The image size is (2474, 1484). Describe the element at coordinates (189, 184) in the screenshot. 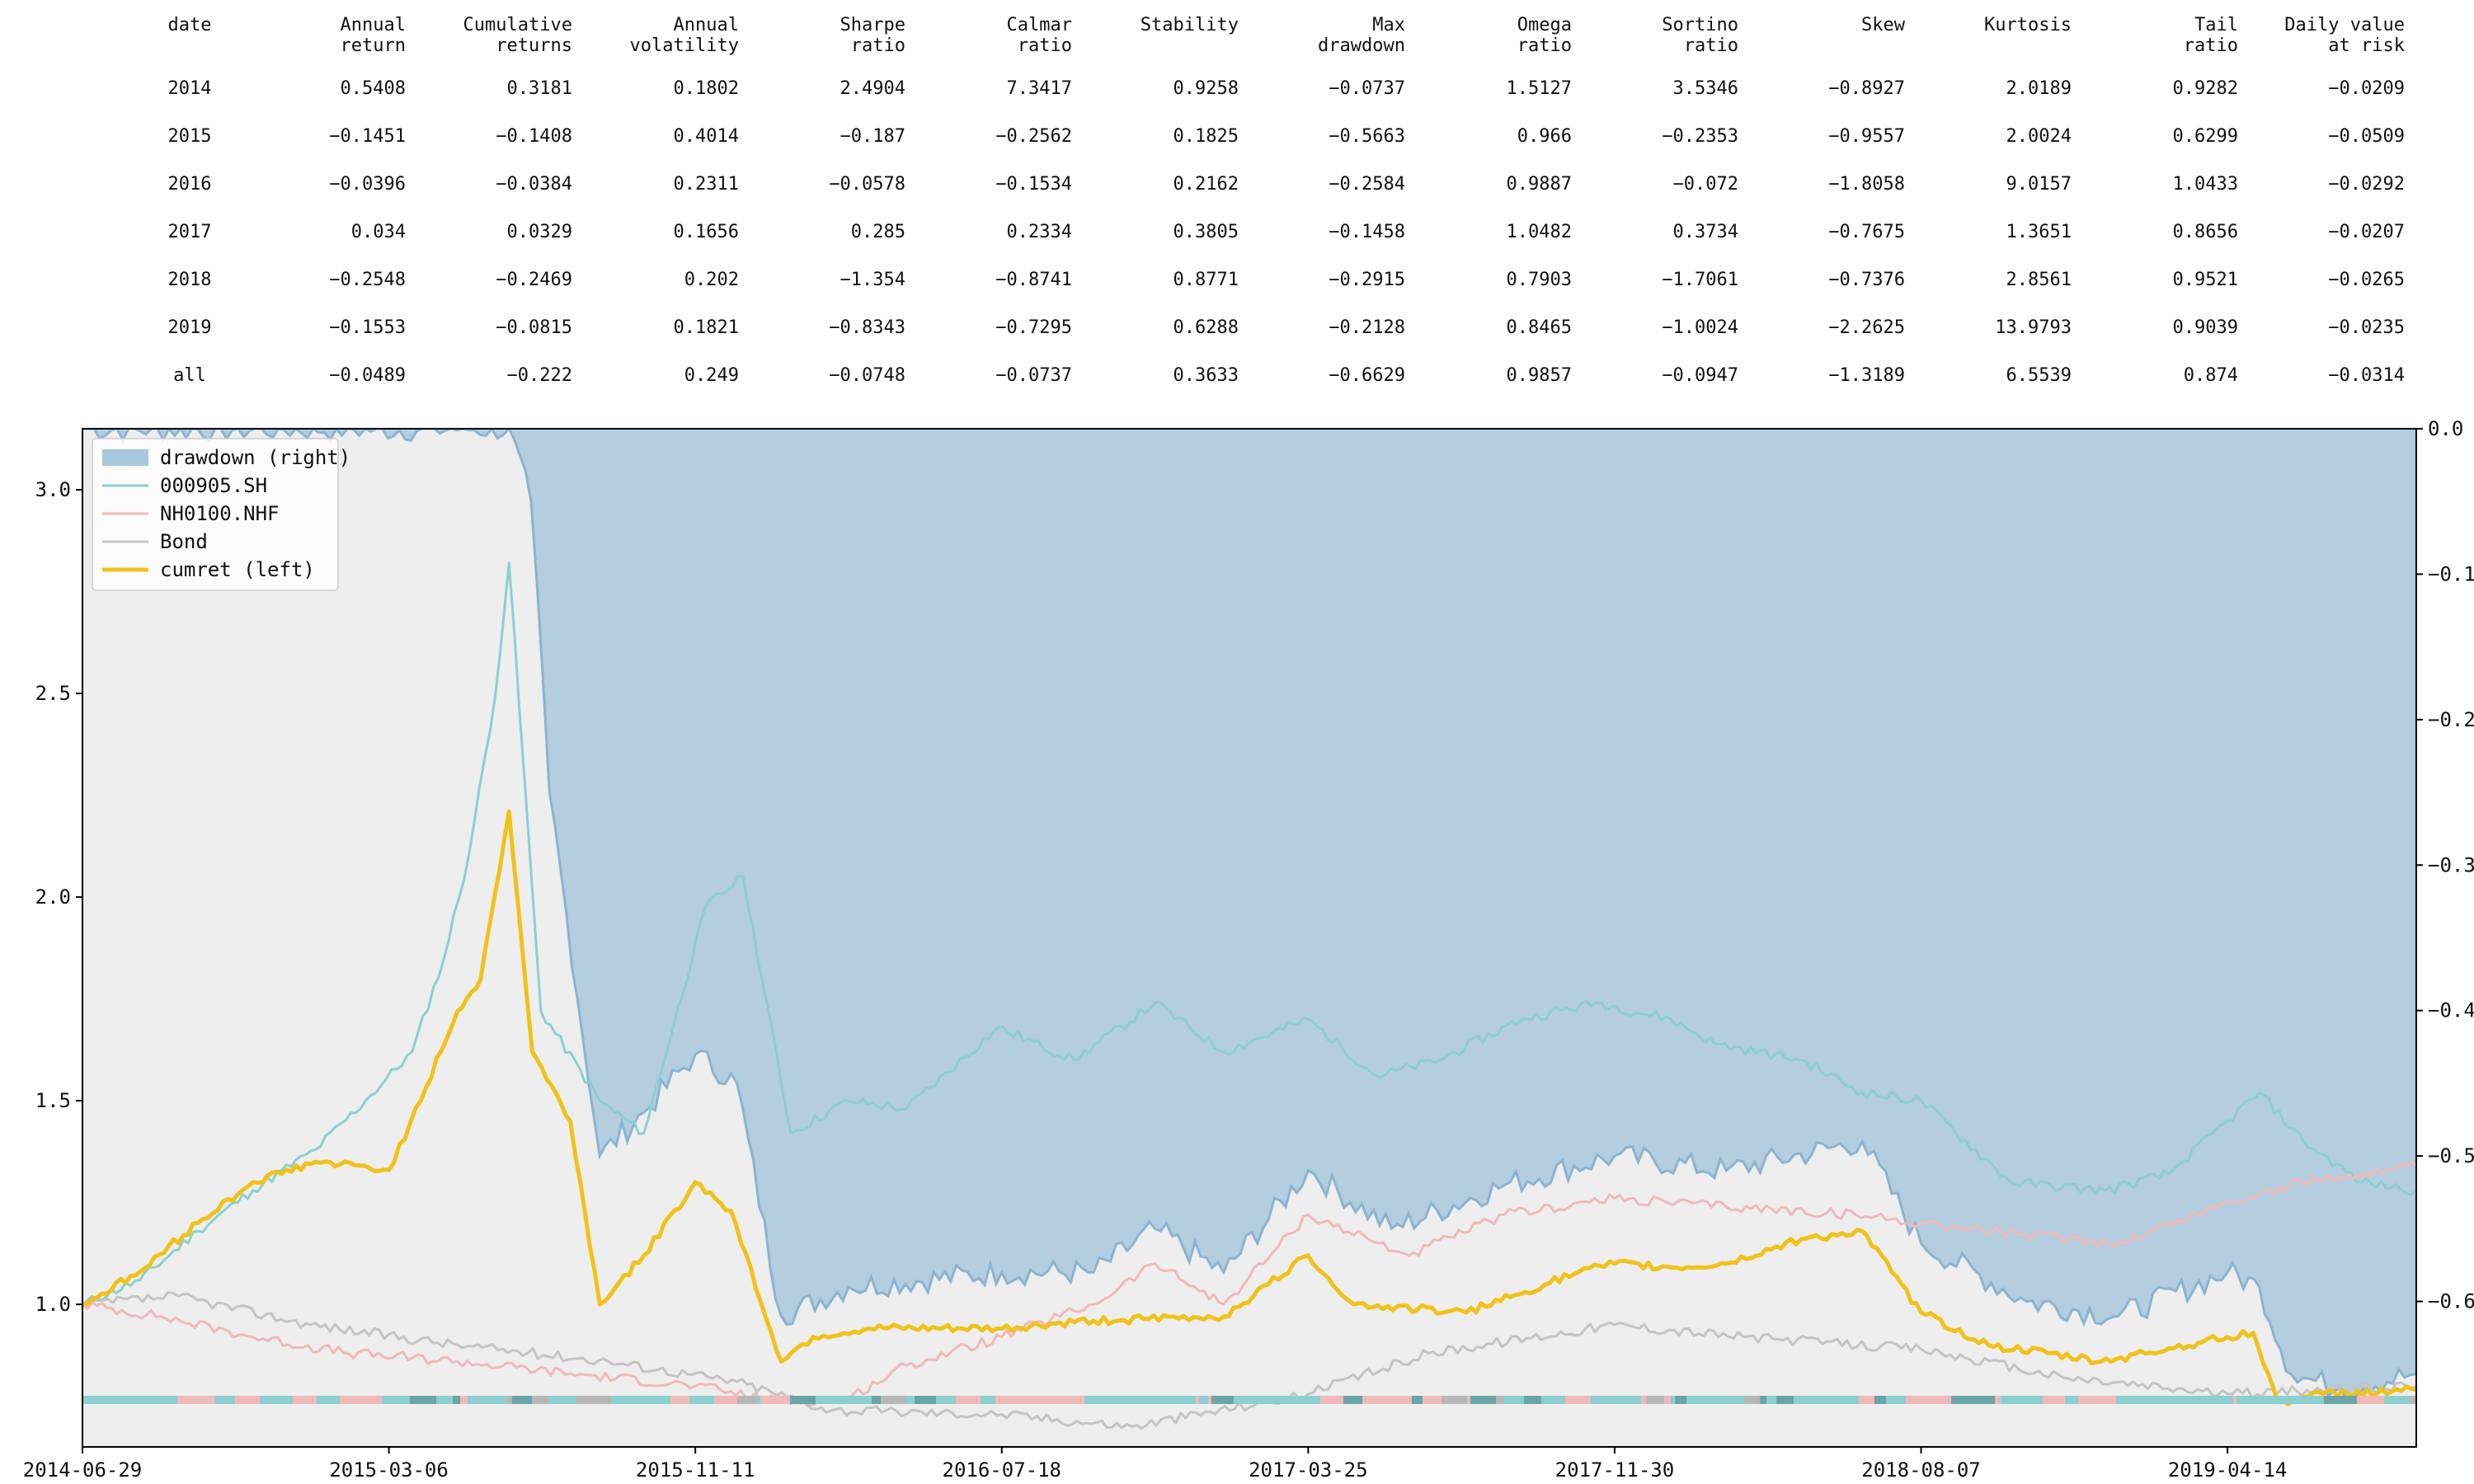

I see `stats-cell: 2016` at that location.